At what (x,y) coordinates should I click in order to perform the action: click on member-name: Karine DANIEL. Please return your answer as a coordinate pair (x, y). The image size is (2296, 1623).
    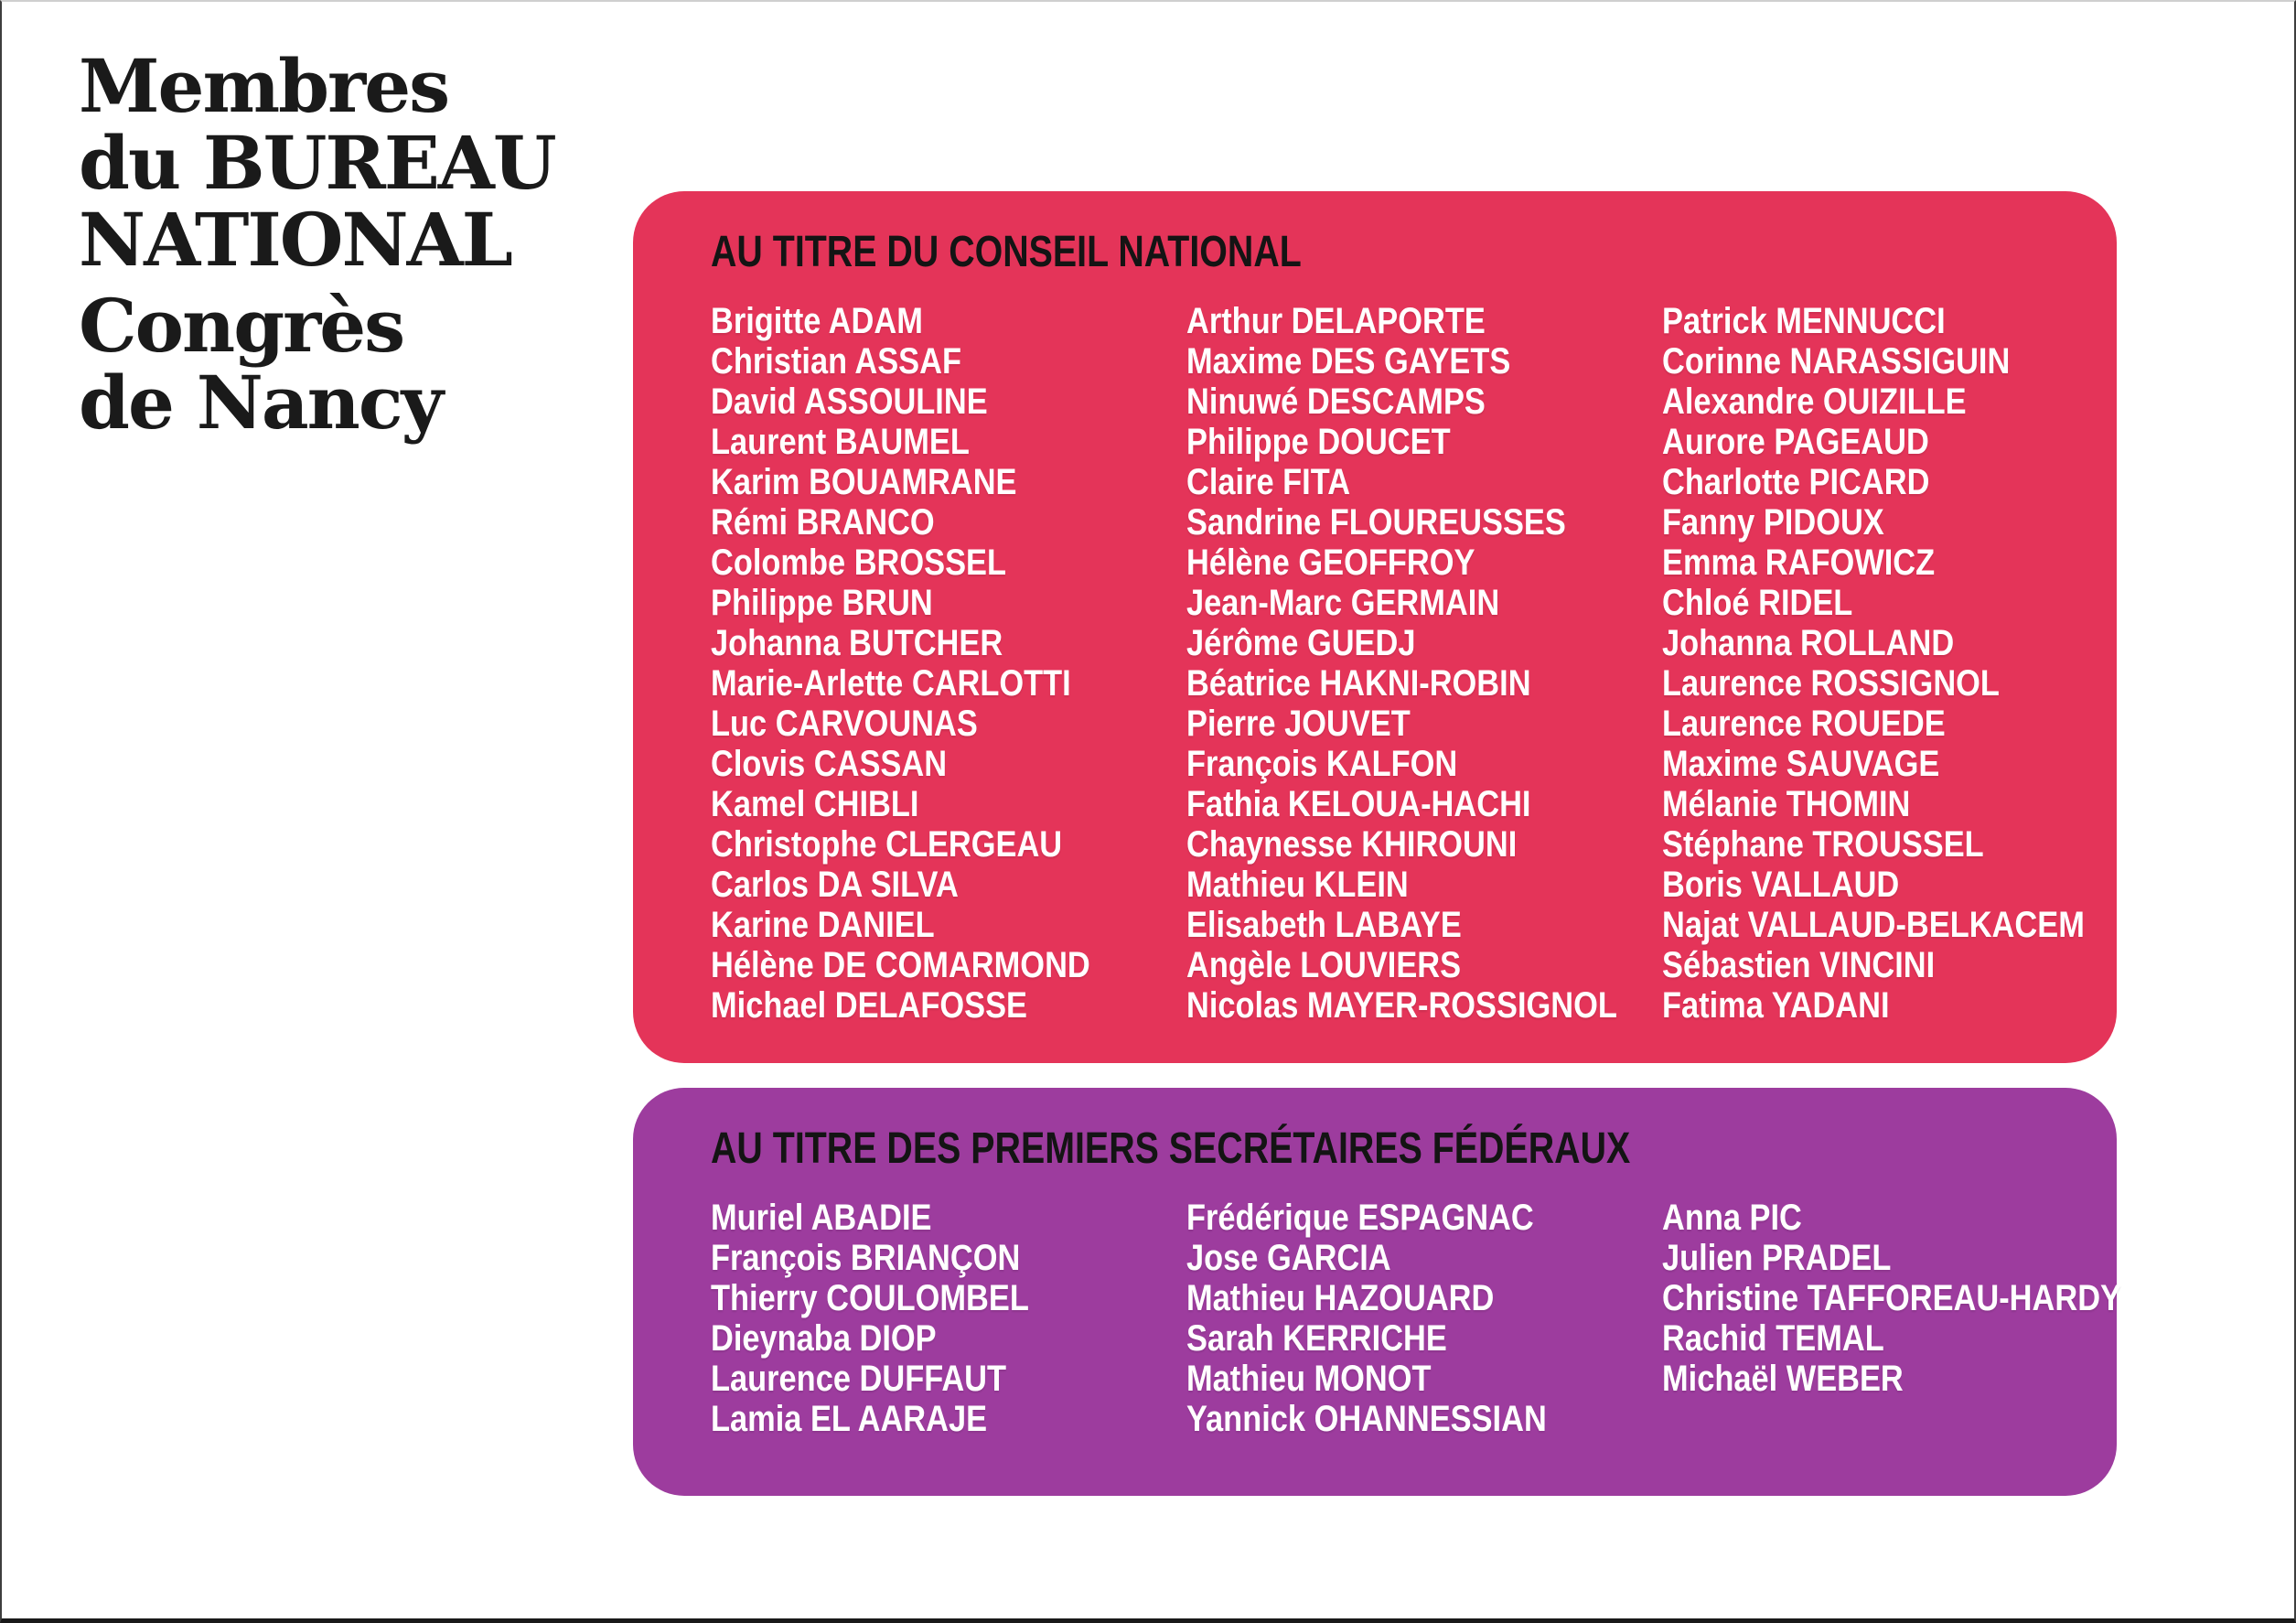
    Looking at the image, I should click on (823, 925).